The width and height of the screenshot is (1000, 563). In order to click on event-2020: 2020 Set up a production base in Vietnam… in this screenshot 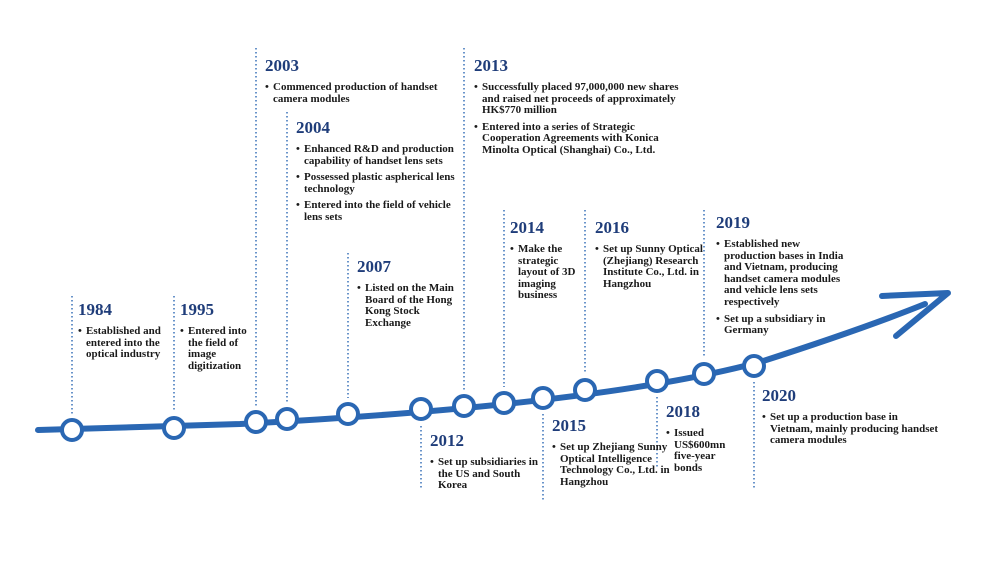, I will do `click(852, 419)`.